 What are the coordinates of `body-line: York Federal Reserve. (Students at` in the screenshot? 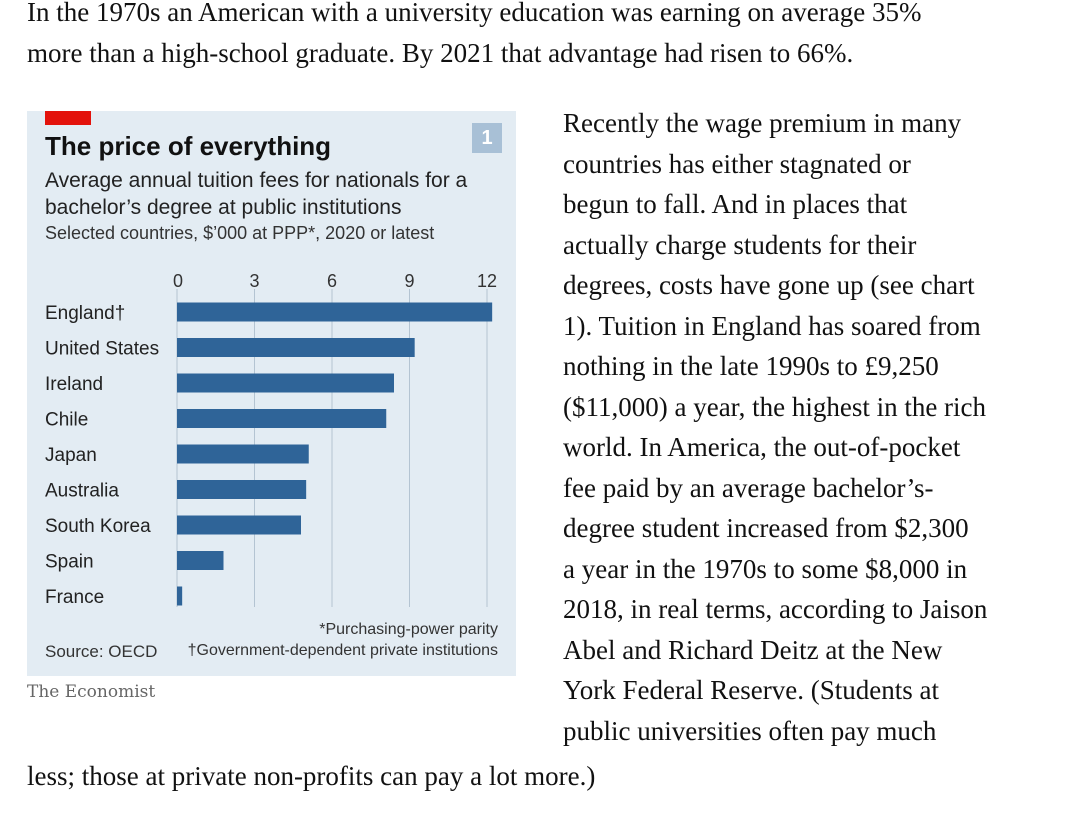 It's located at (751, 690).